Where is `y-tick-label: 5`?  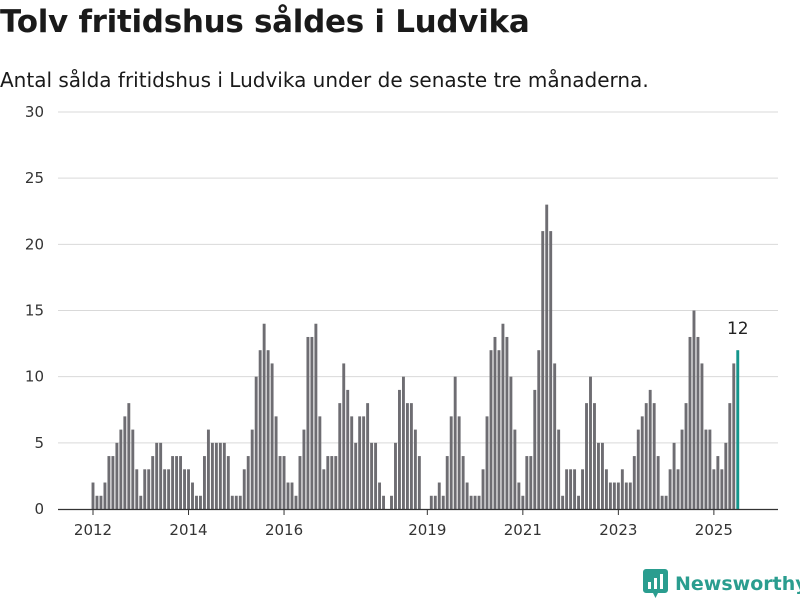 y-tick-label: 5 is located at coordinates (39, 443).